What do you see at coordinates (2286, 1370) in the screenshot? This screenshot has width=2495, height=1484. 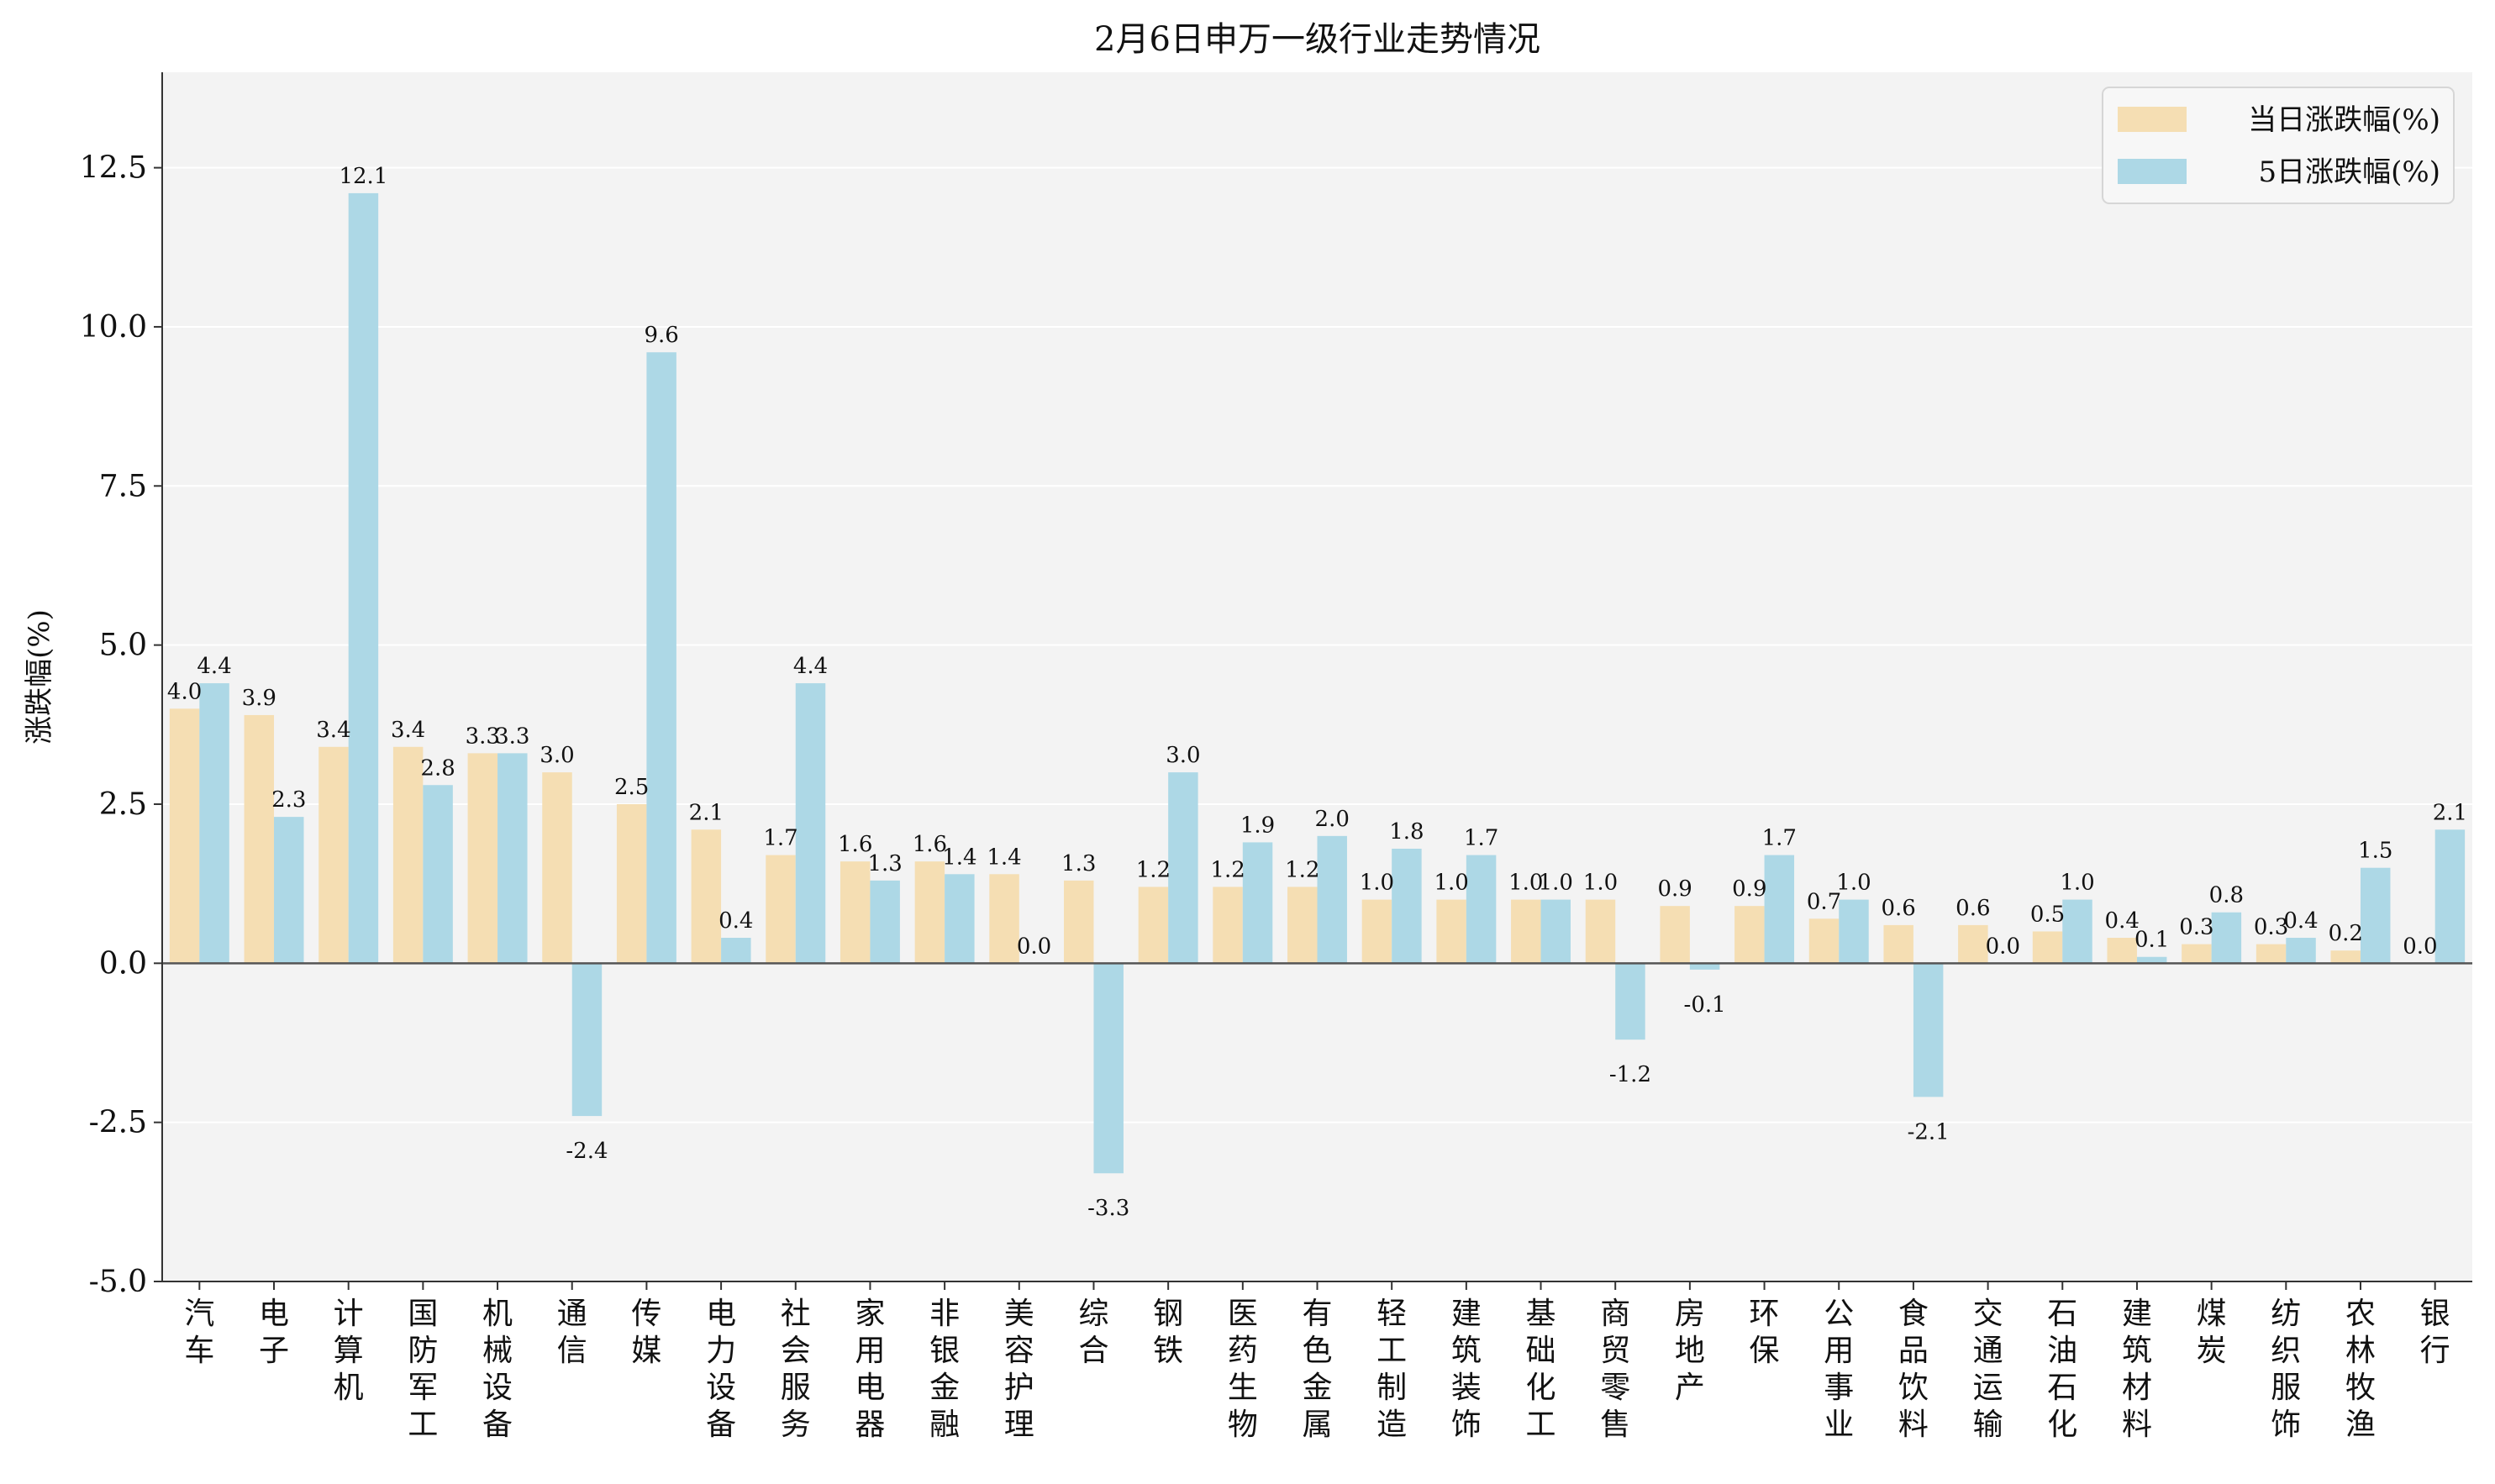 I see `x-tick-label-28: 纺织服饰` at bounding box center [2286, 1370].